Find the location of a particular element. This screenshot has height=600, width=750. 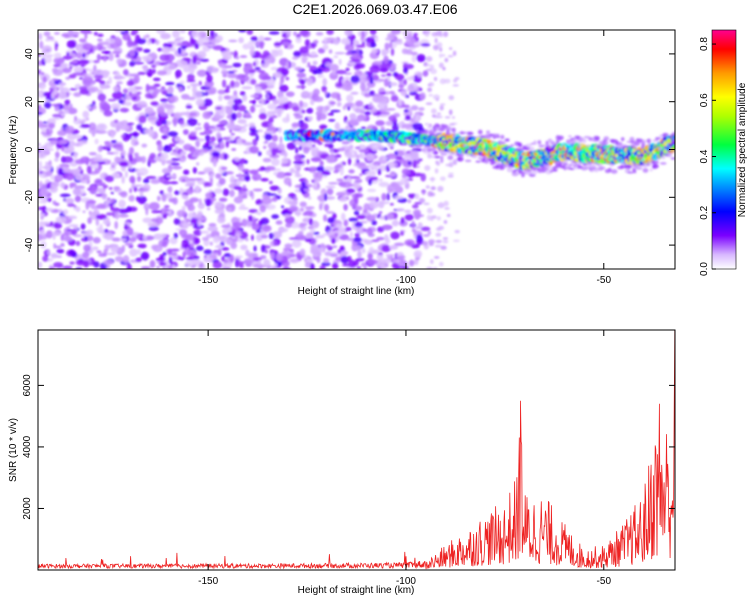

snr-y-tick-label: 4000 is located at coordinates (27, 446).